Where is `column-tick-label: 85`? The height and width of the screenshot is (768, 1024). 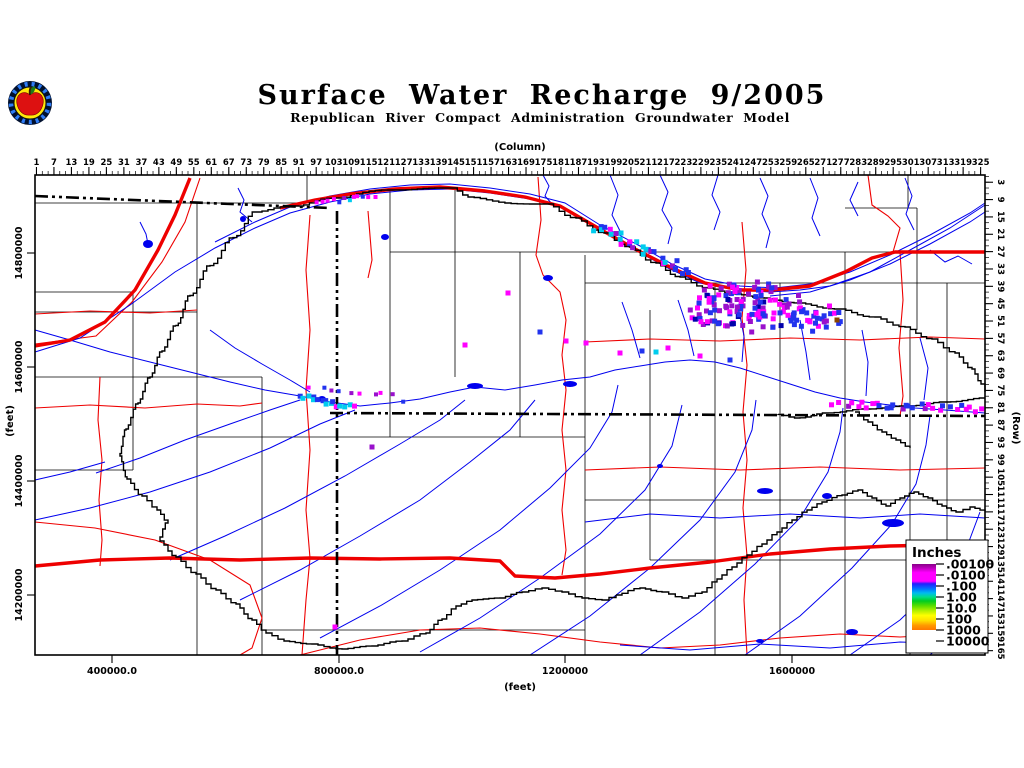
column-tick-label: 85 is located at coordinates (281, 163).